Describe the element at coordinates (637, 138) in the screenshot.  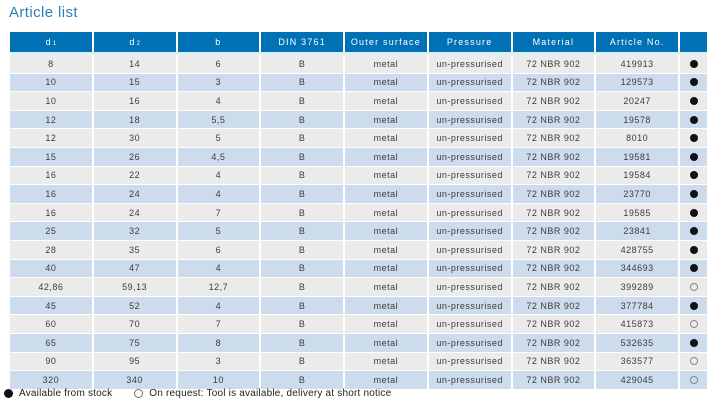
I see `cell-article: 8010` at that location.